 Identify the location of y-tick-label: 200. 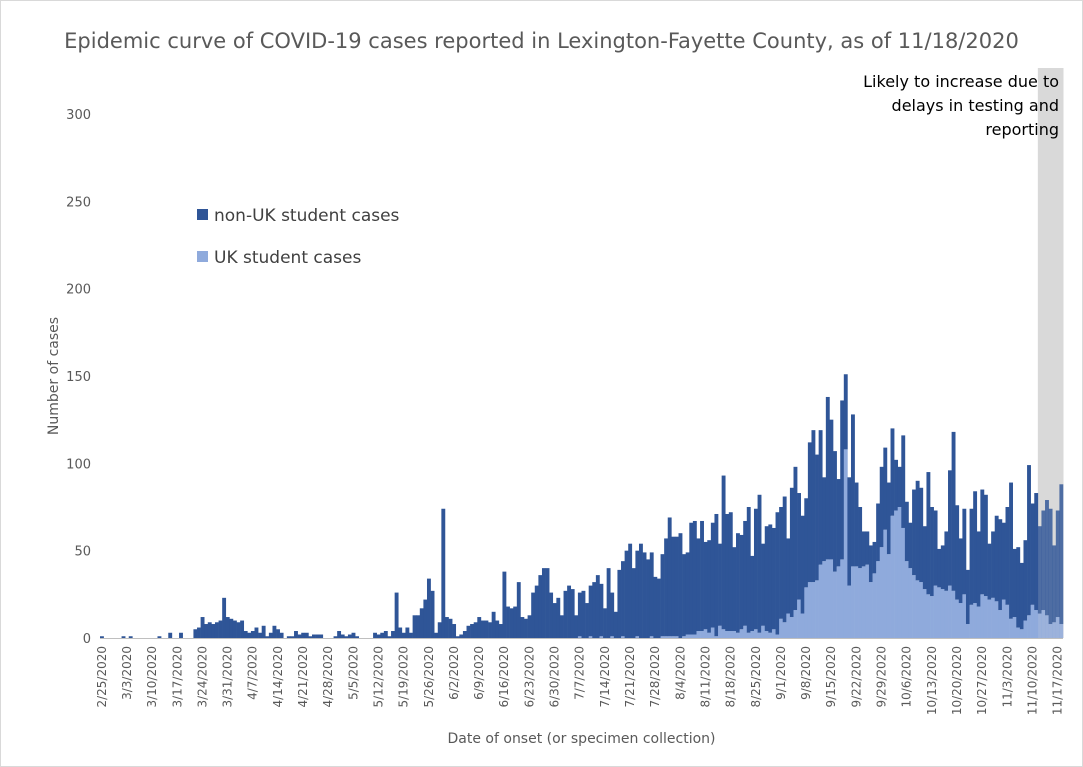
(78, 290).